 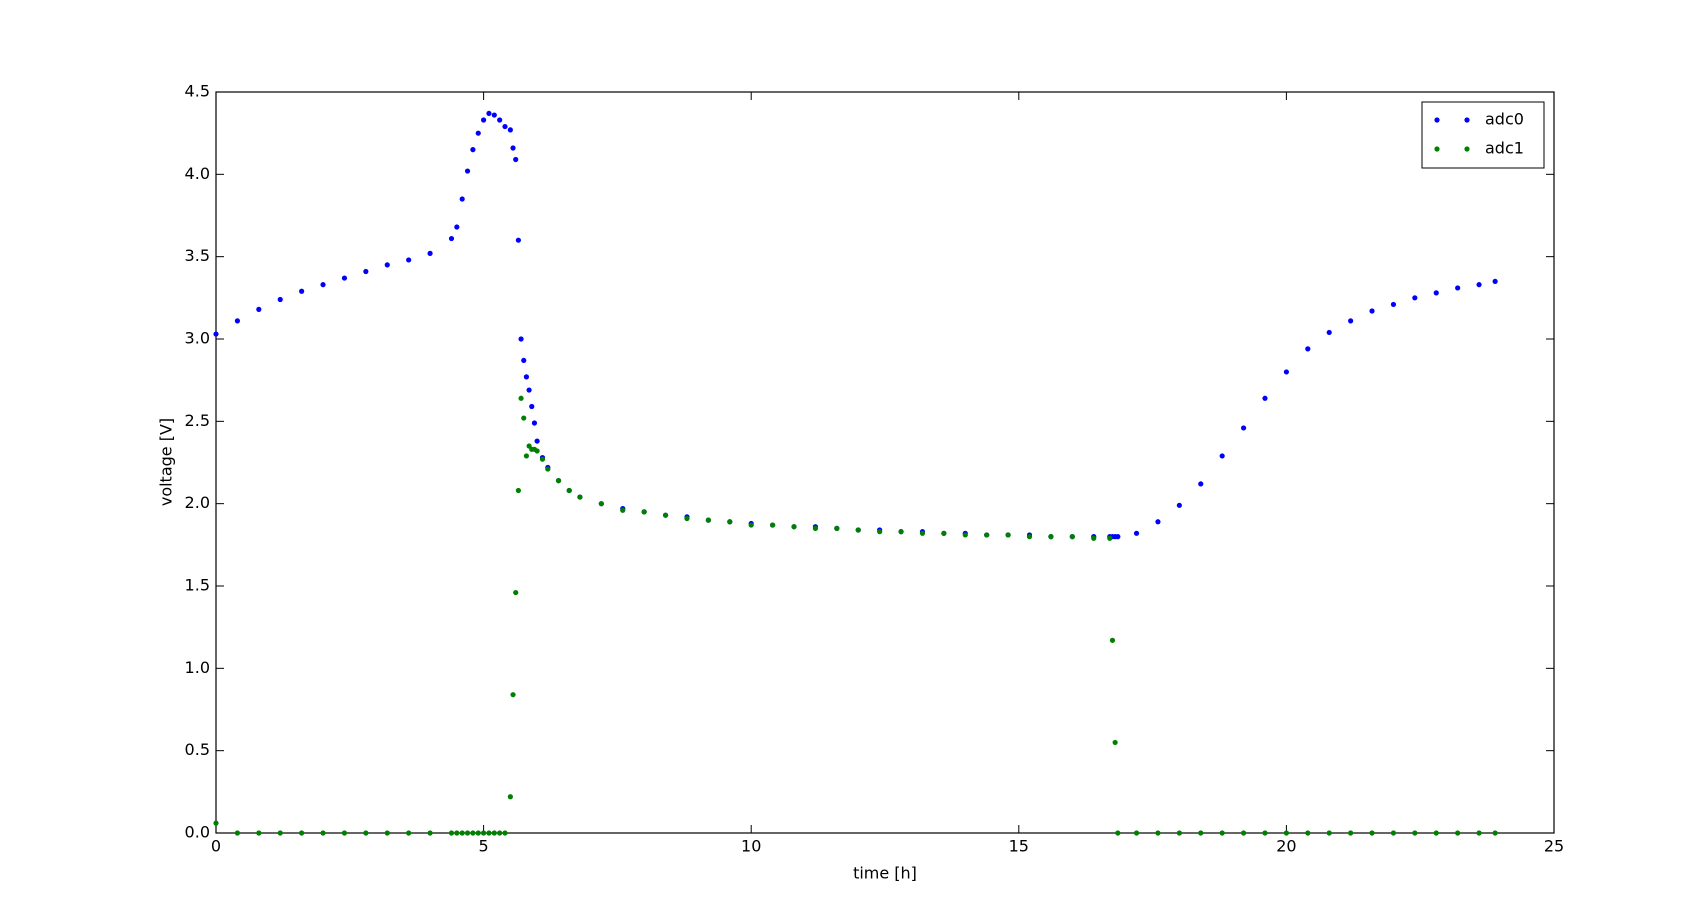 What do you see at coordinates (197, 502) in the screenshot?
I see `y-tick-label: 2.0` at bounding box center [197, 502].